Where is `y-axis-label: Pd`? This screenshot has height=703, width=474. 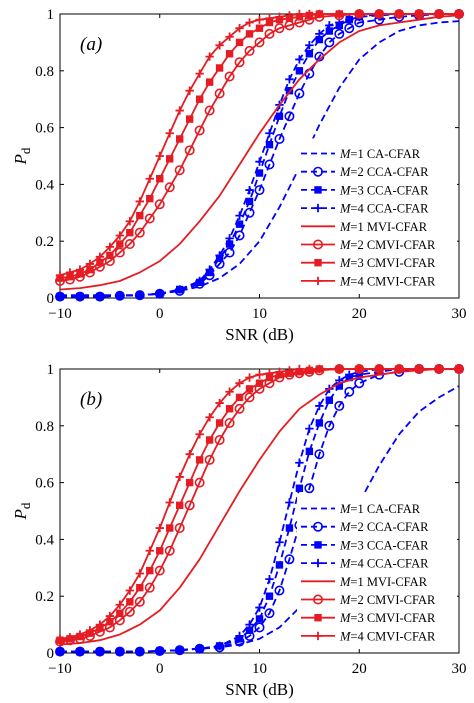 y-axis-label: Pd is located at coordinates (22, 511).